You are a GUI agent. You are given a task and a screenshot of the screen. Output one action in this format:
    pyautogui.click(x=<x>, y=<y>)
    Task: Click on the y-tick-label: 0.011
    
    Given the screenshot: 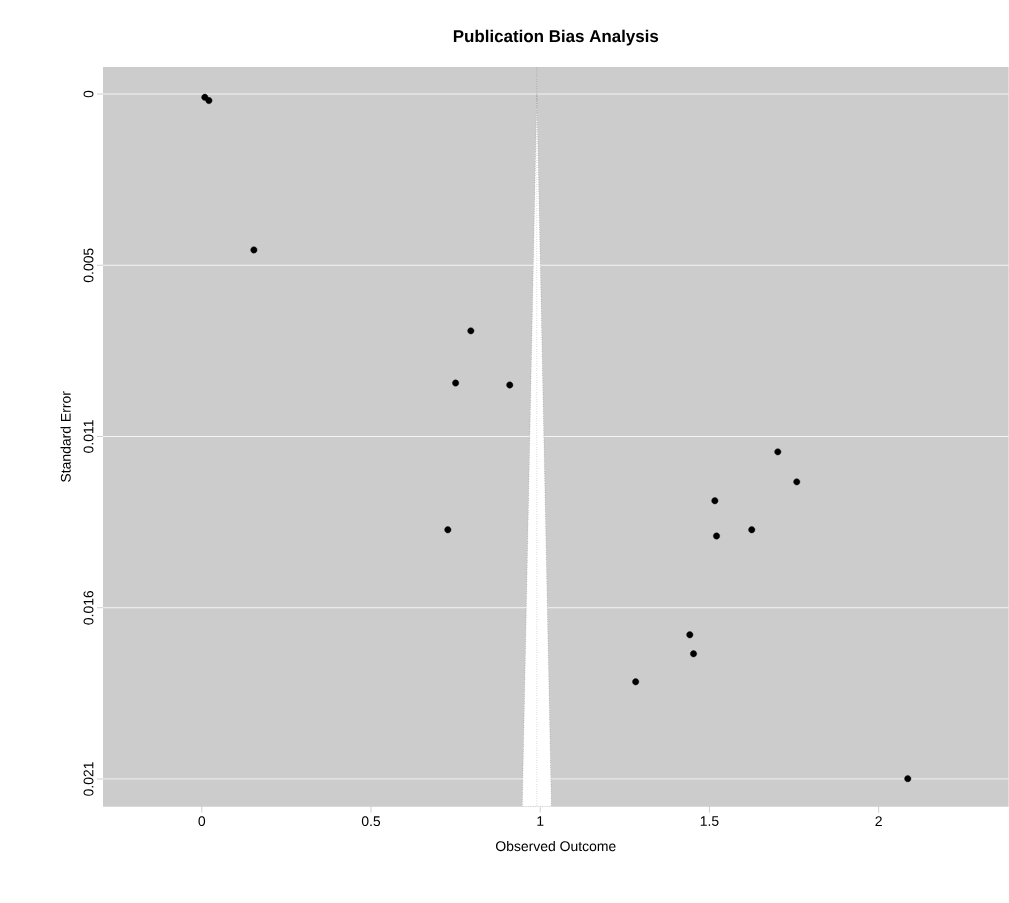 What is the action you would take?
    pyautogui.click(x=88, y=437)
    